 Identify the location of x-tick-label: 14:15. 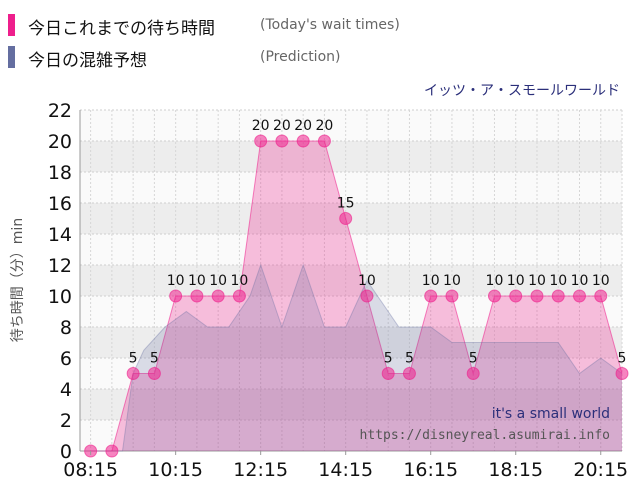
(345, 470).